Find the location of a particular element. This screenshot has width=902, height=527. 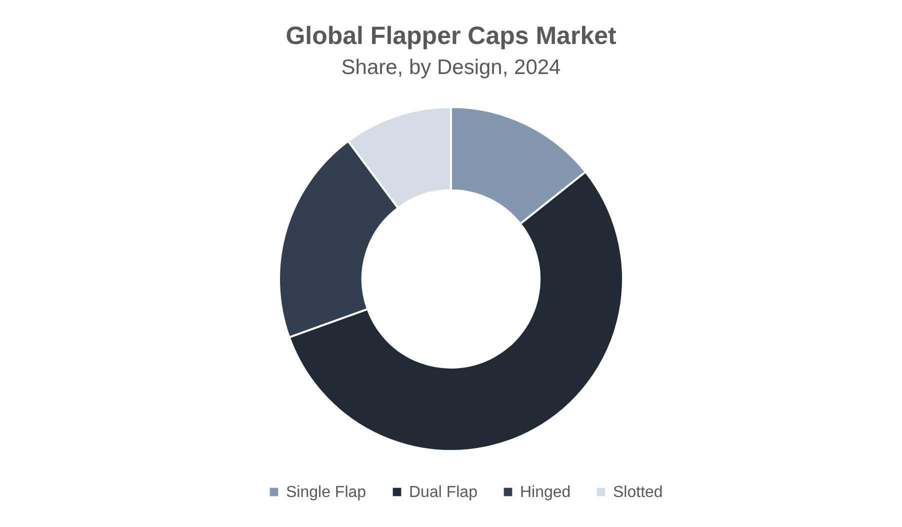

legend-label: Slotted is located at coordinates (638, 492).